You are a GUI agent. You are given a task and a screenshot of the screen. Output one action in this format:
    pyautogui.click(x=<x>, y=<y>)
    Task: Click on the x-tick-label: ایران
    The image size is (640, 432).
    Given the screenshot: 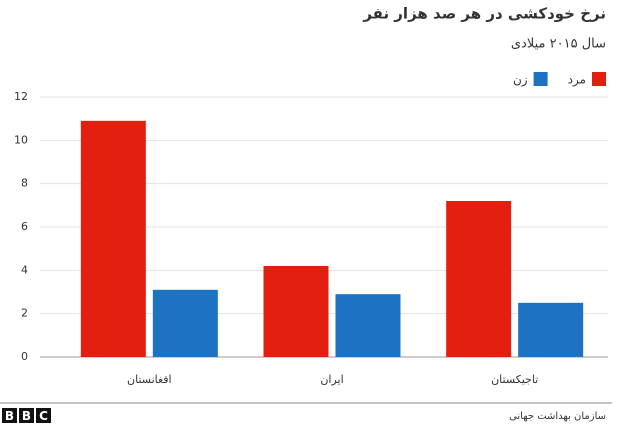 What is the action you would take?
    pyautogui.click(x=331, y=379)
    